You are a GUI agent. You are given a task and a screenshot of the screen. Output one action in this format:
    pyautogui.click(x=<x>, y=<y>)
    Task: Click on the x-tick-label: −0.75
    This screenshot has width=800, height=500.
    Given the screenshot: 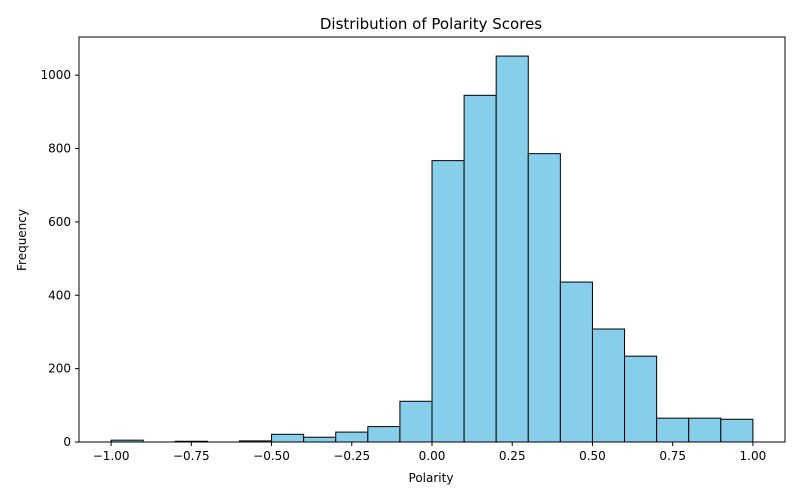 What is the action you would take?
    pyautogui.click(x=191, y=456)
    